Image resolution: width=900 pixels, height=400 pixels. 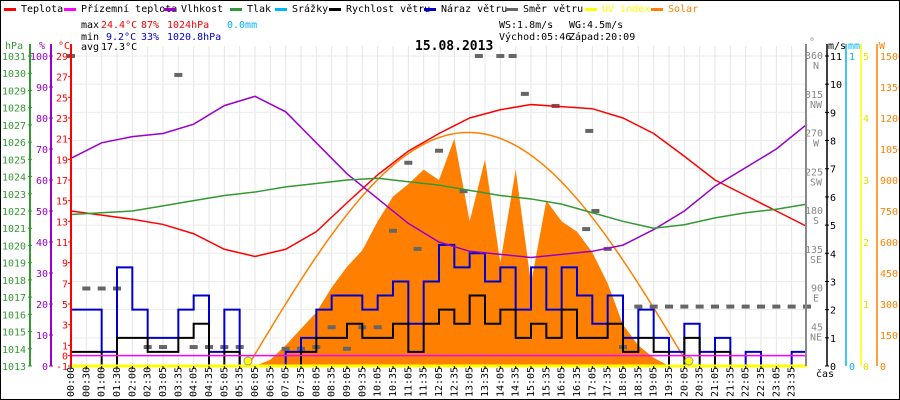 What do you see at coordinates (866, 243) in the screenshot?
I see `uv-tick-label: 2` at bounding box center [866, 243].